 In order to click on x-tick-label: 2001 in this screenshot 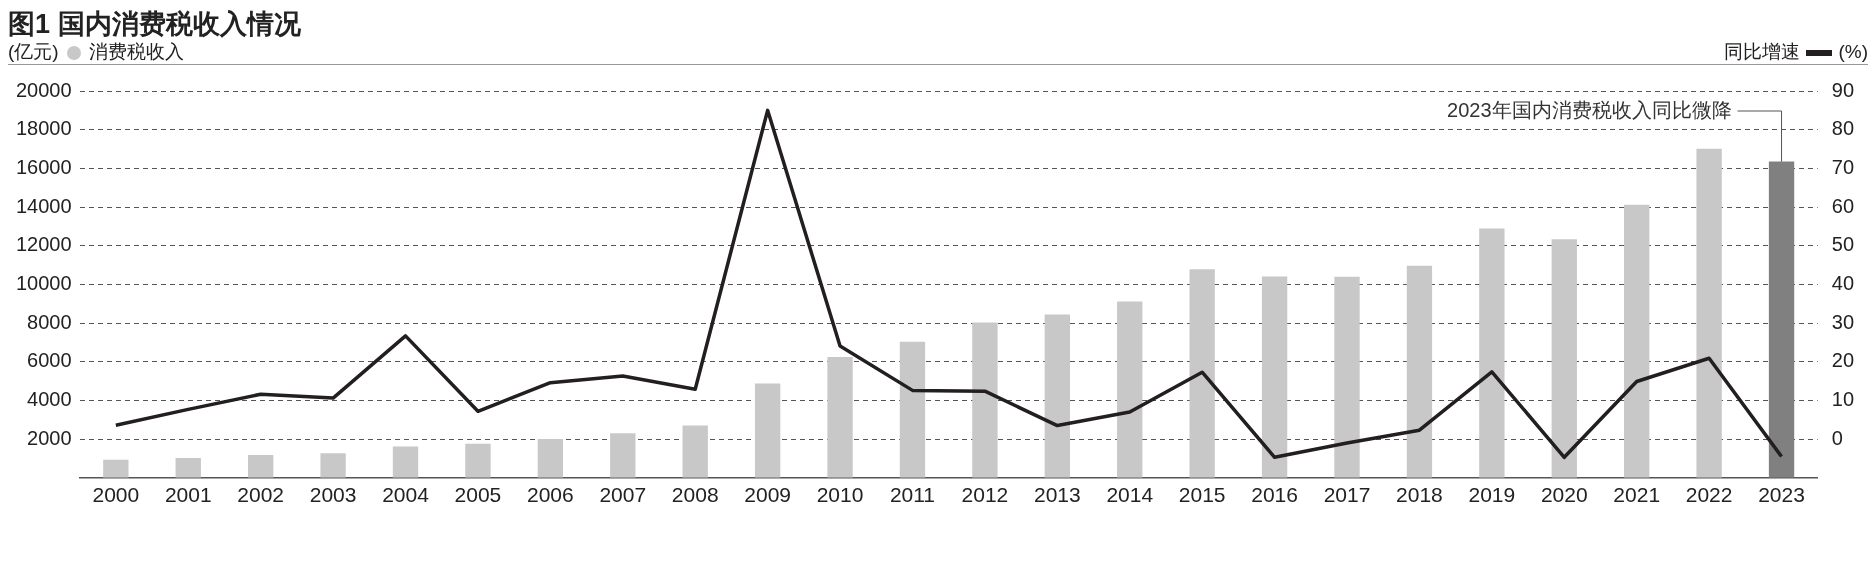, I will do `click(188, 495)`.